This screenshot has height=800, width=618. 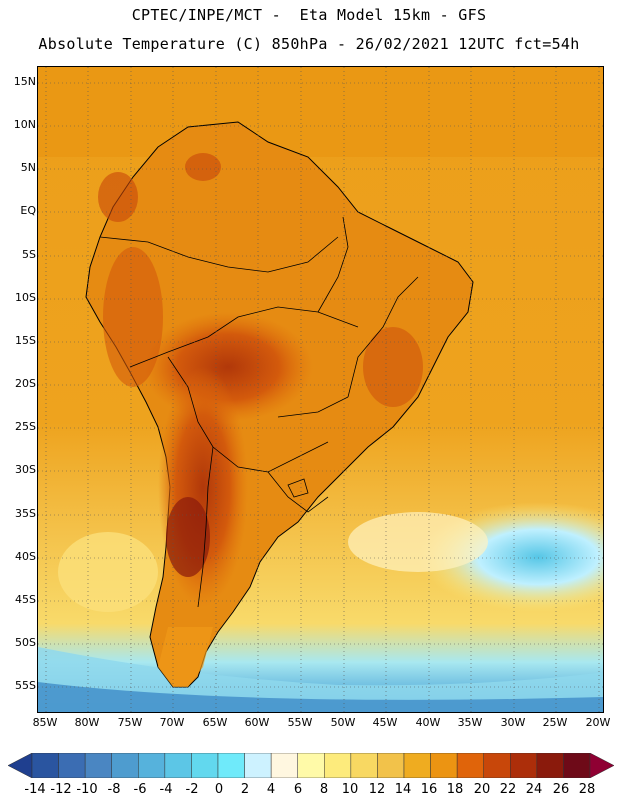 I want to click on lon-label: 65W, so click(x=215, y=722).